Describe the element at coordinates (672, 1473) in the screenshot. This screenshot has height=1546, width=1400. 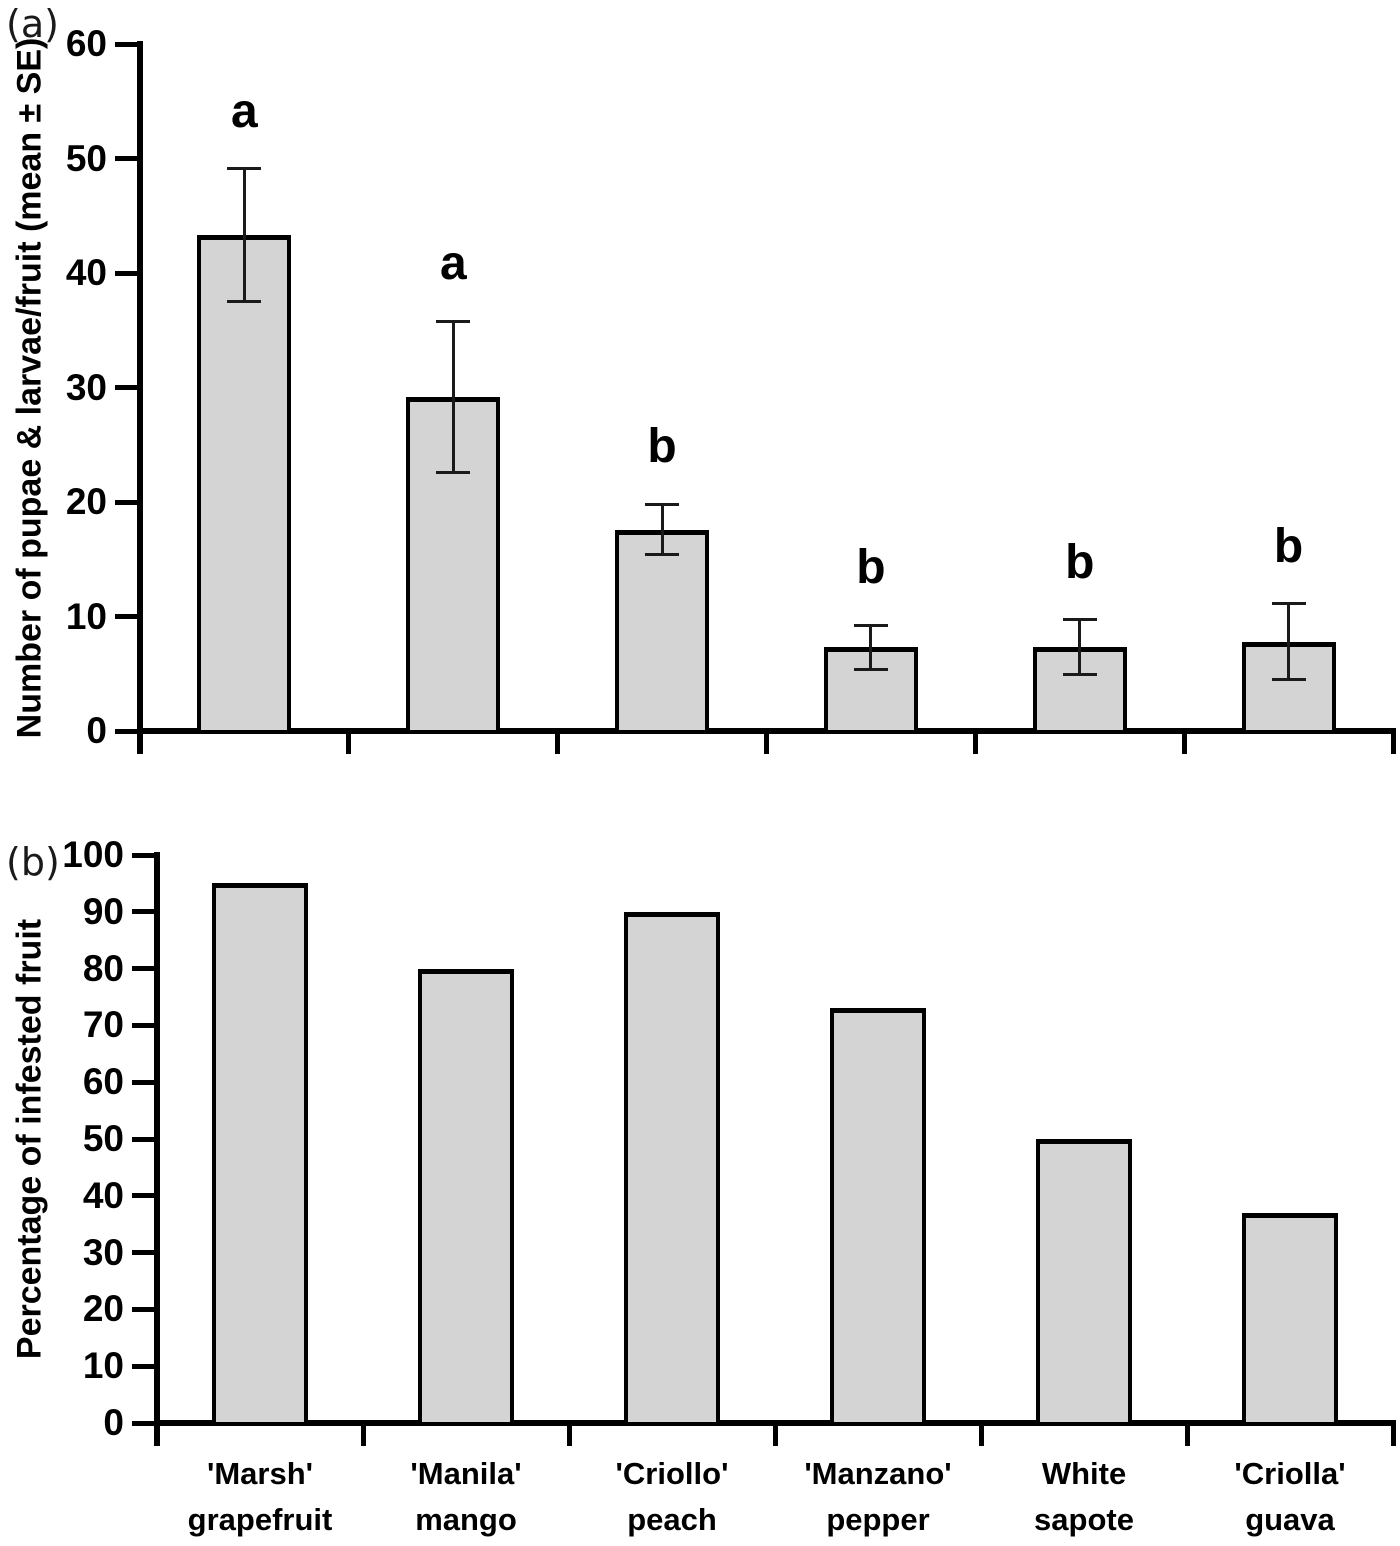
I see `x-category-label-line1: 'Criollo'` at that location.